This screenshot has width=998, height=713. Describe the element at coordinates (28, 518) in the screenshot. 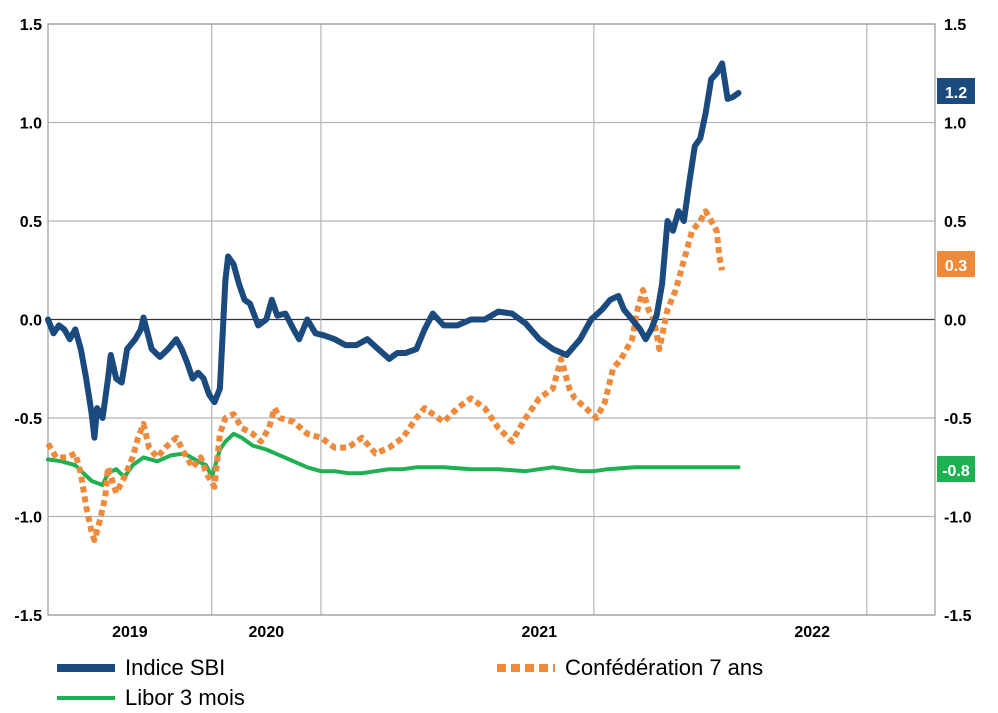

I see `y-tick-label-left: -1.0` at that location.